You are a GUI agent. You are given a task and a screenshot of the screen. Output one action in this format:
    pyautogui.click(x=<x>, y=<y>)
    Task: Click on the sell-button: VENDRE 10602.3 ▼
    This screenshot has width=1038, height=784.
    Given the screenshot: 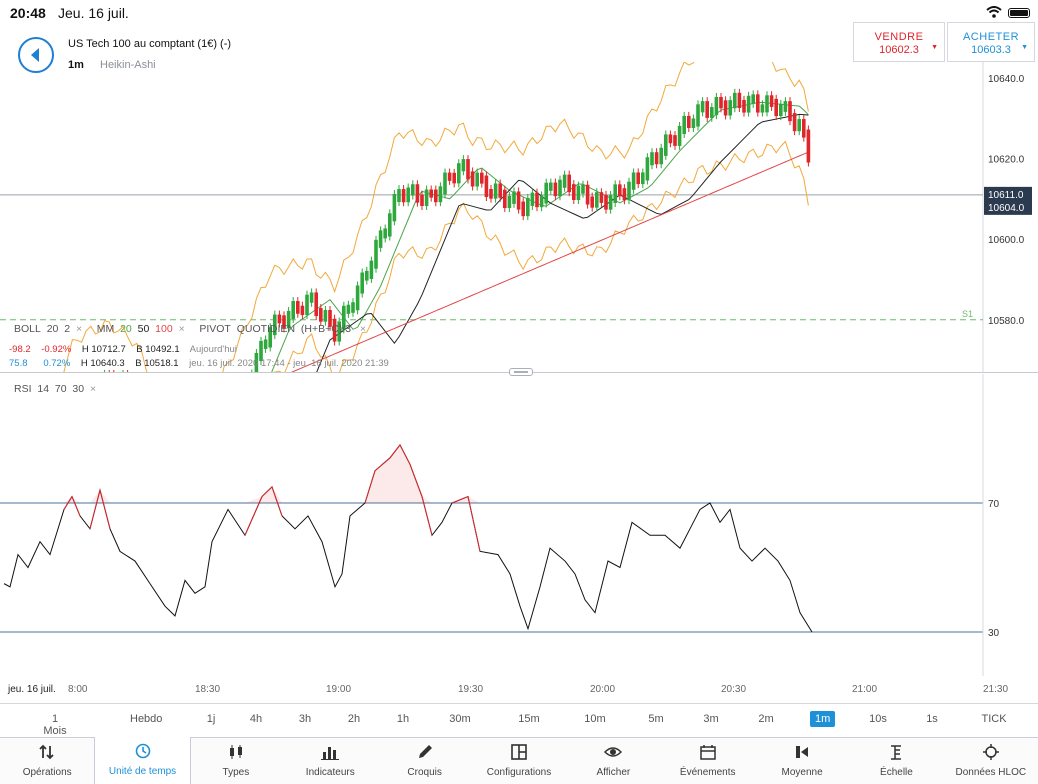 What is the action you would take?
    pyautogui.click(x=899, y=42)
    